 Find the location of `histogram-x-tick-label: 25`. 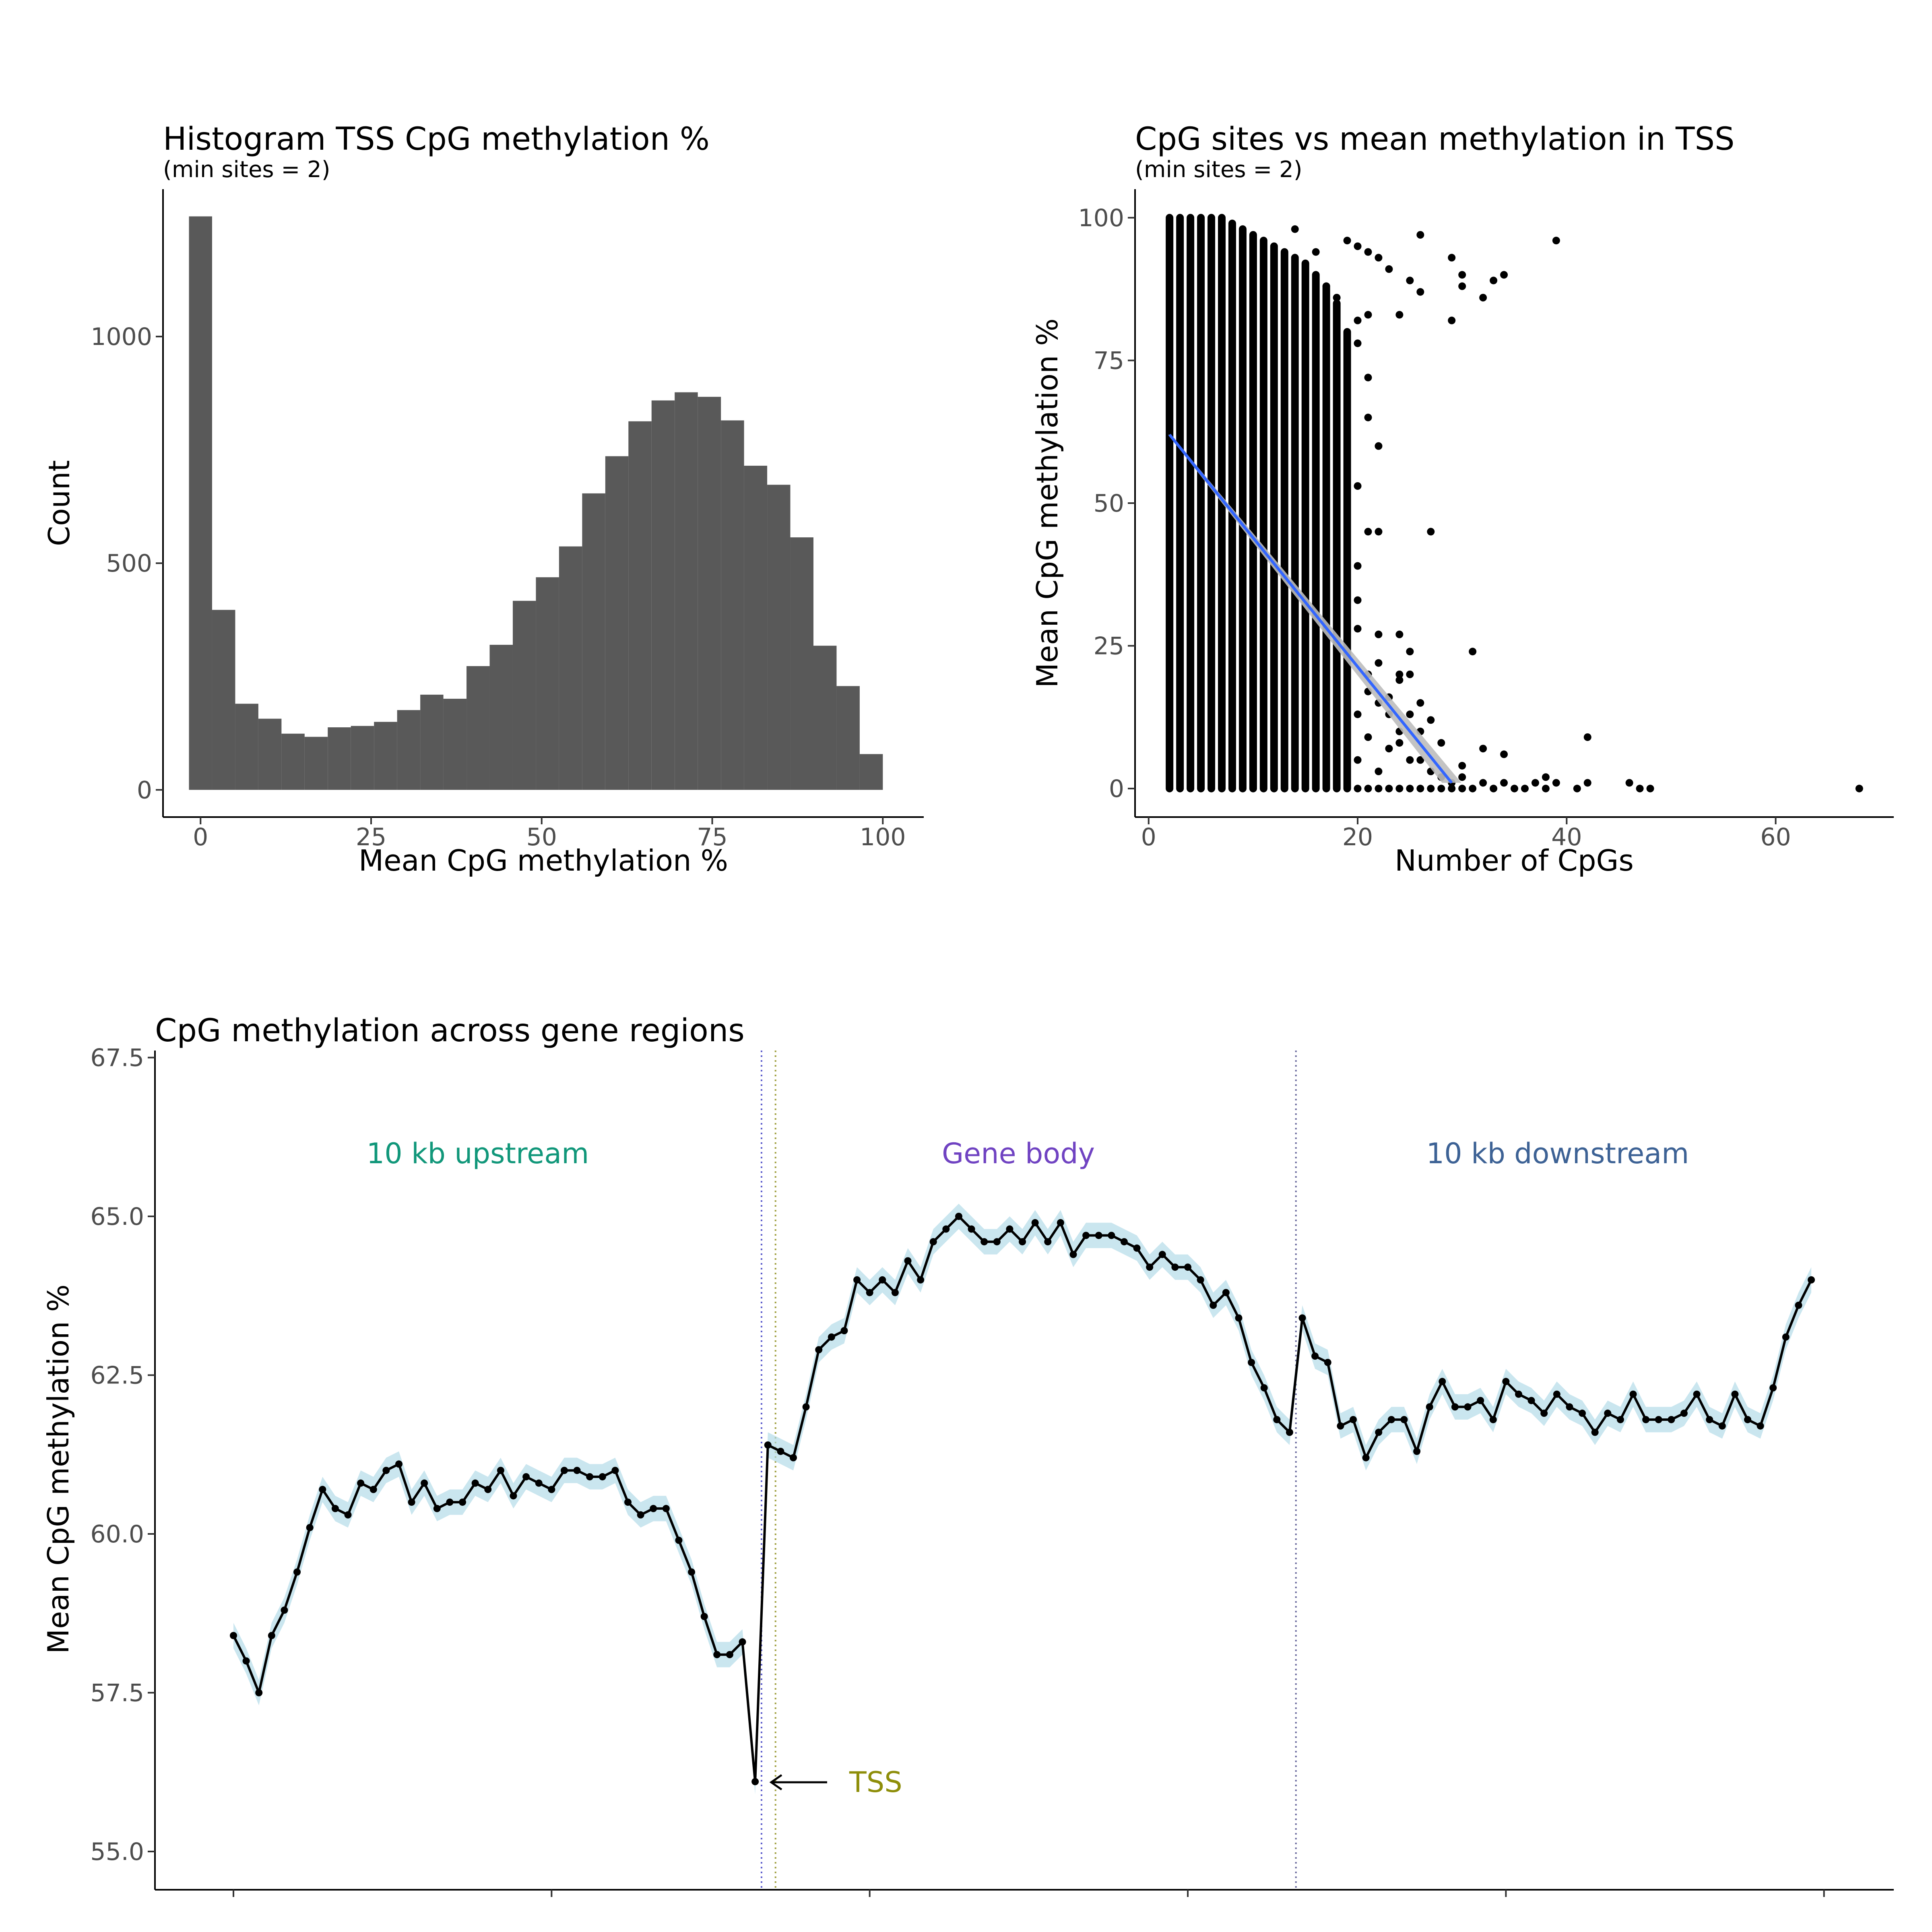

histogram-x-tick-label: 25 is located at coordinates (371, 837).